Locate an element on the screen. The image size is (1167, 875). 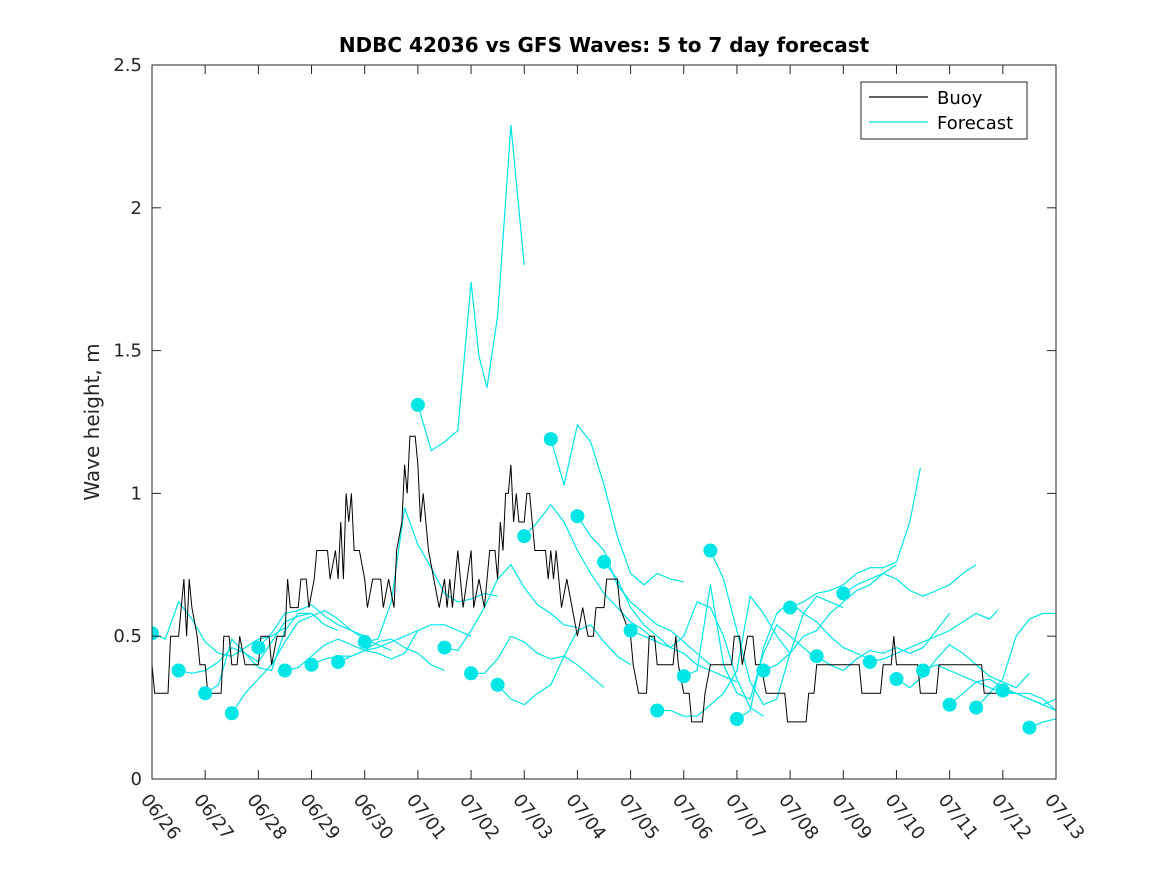
legend-box is located at coordinates (944, 110).